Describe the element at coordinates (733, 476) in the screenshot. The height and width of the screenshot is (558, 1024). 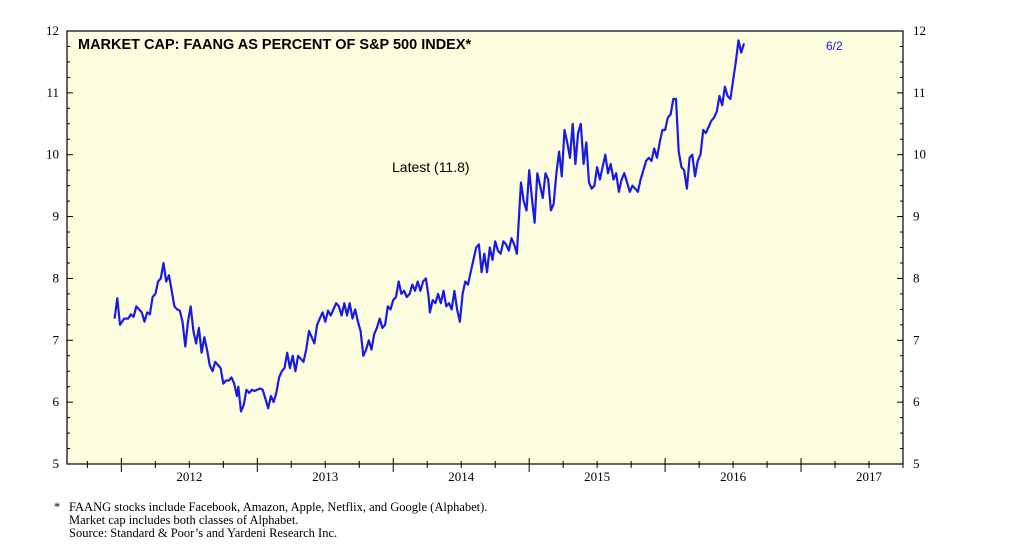
I see `x-tick-label: 2016` at that location.